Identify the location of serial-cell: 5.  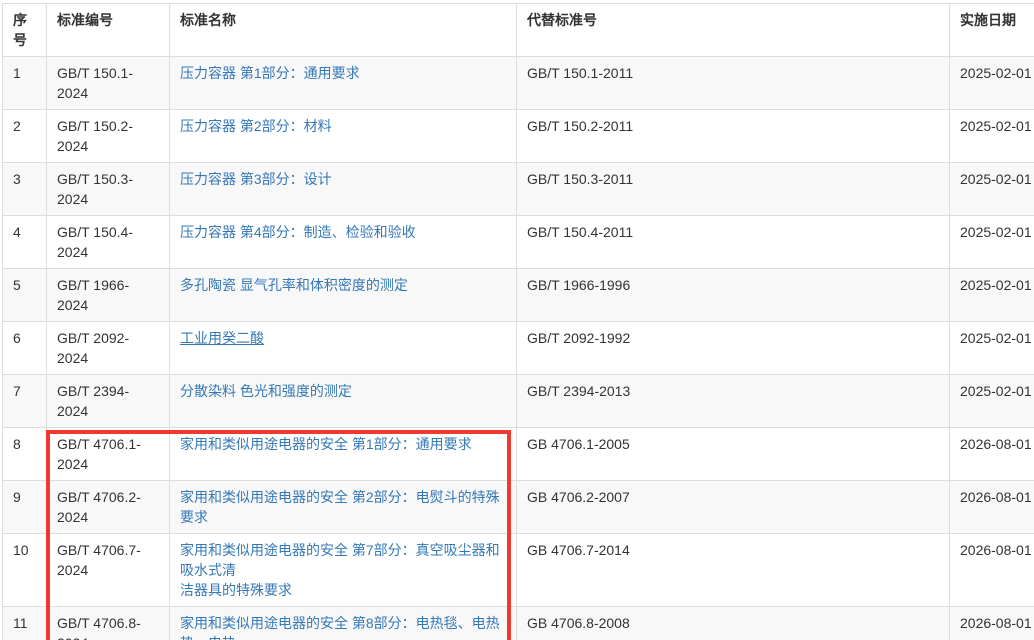
(24, 295).